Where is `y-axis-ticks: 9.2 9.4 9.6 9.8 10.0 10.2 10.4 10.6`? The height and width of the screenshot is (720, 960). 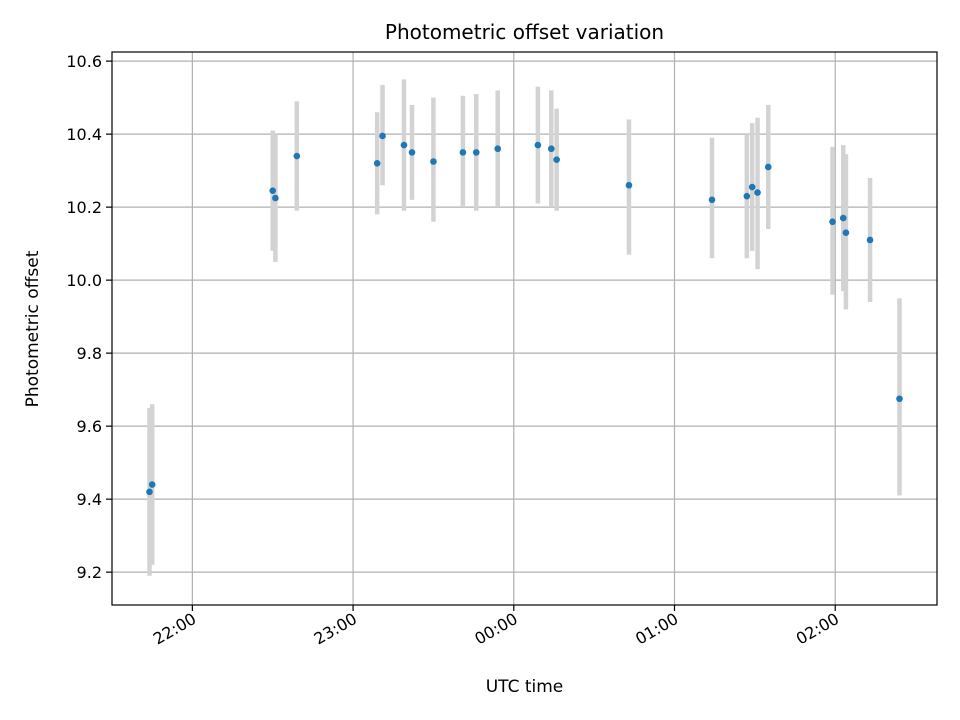
y-axis-ticks: 9.2 9.4 9.6 9.8 10.0 10.2 10.4 10.6 is located at coordinates (89, 317).